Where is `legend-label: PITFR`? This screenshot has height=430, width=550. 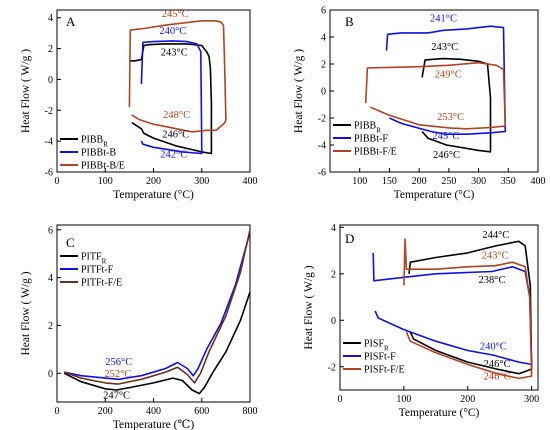
legend-label: PITFR is located at coordinates (94, 259).